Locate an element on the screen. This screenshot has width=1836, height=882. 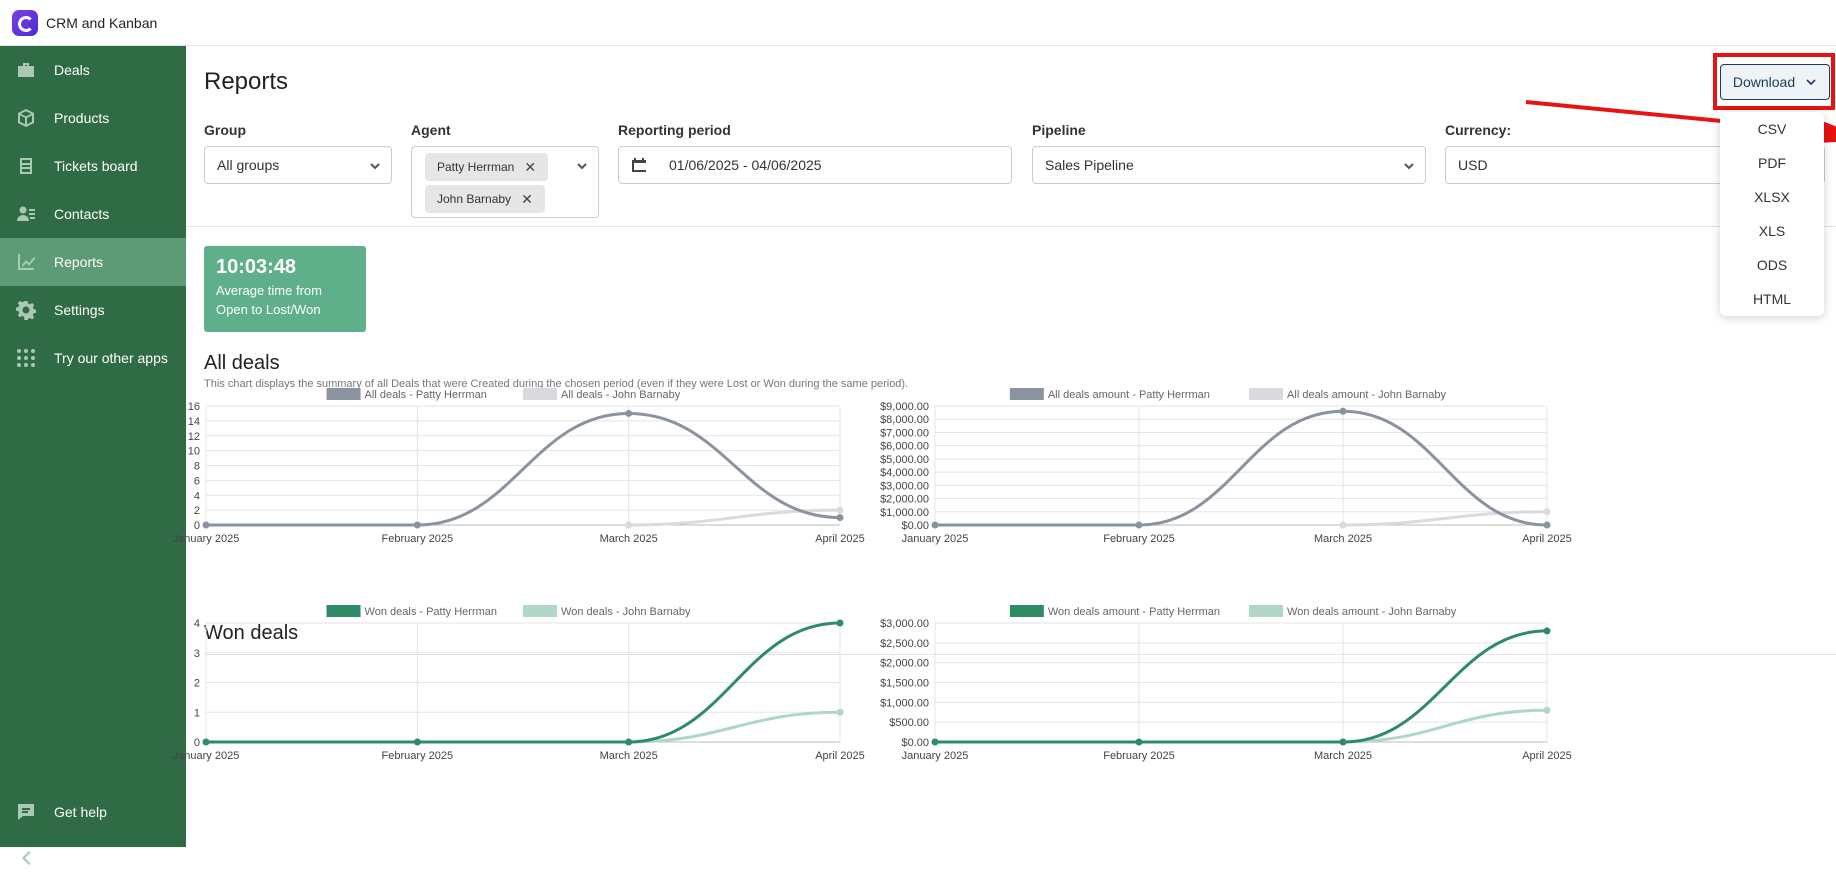
download-option-ods: ODS is located at coordinates (1772, 265).